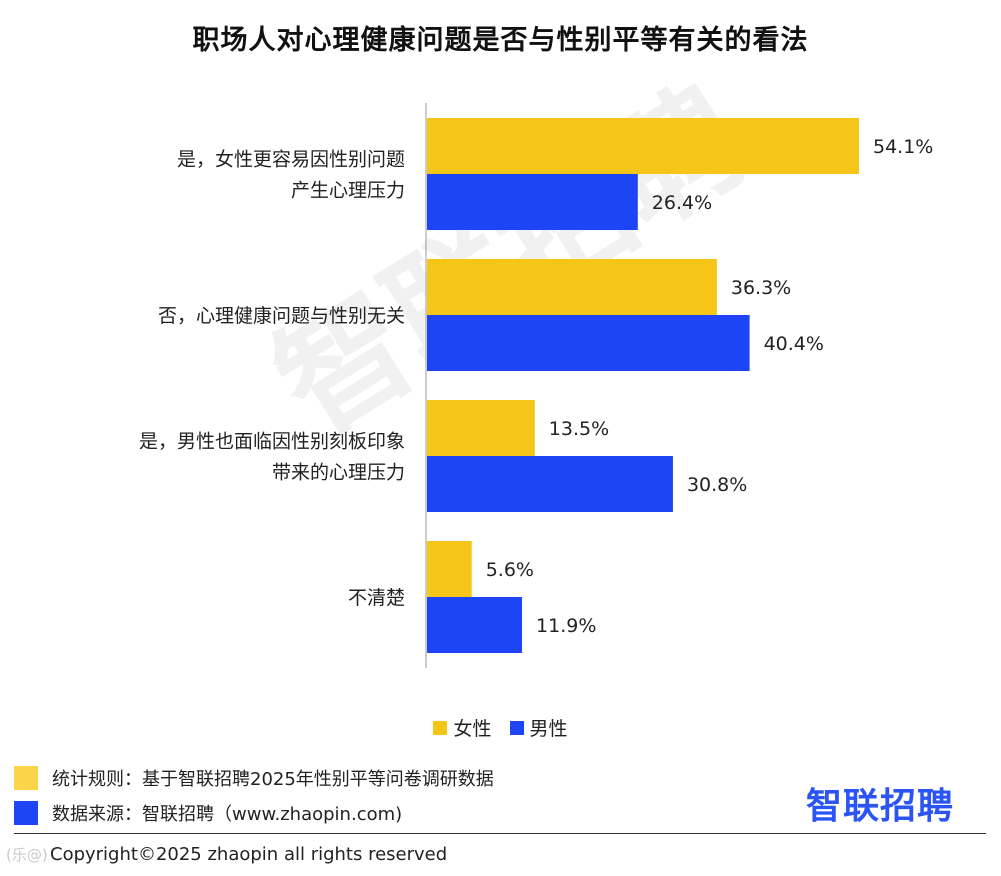 The width and height of the screenshot is (1001, 876). Describe the element at coordinates (500, 40) in the screenshot. I see `chart-title: 职场人对心理健康问题是否与性别平等有关的看法` at that location.